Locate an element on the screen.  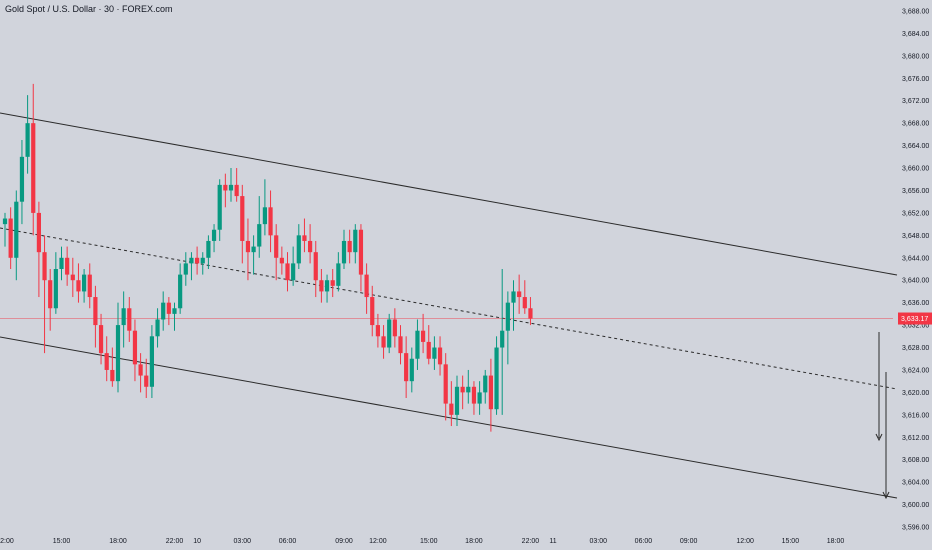
y-axis-tick-label: 3,656.00 is located at coordinates (915, 191).